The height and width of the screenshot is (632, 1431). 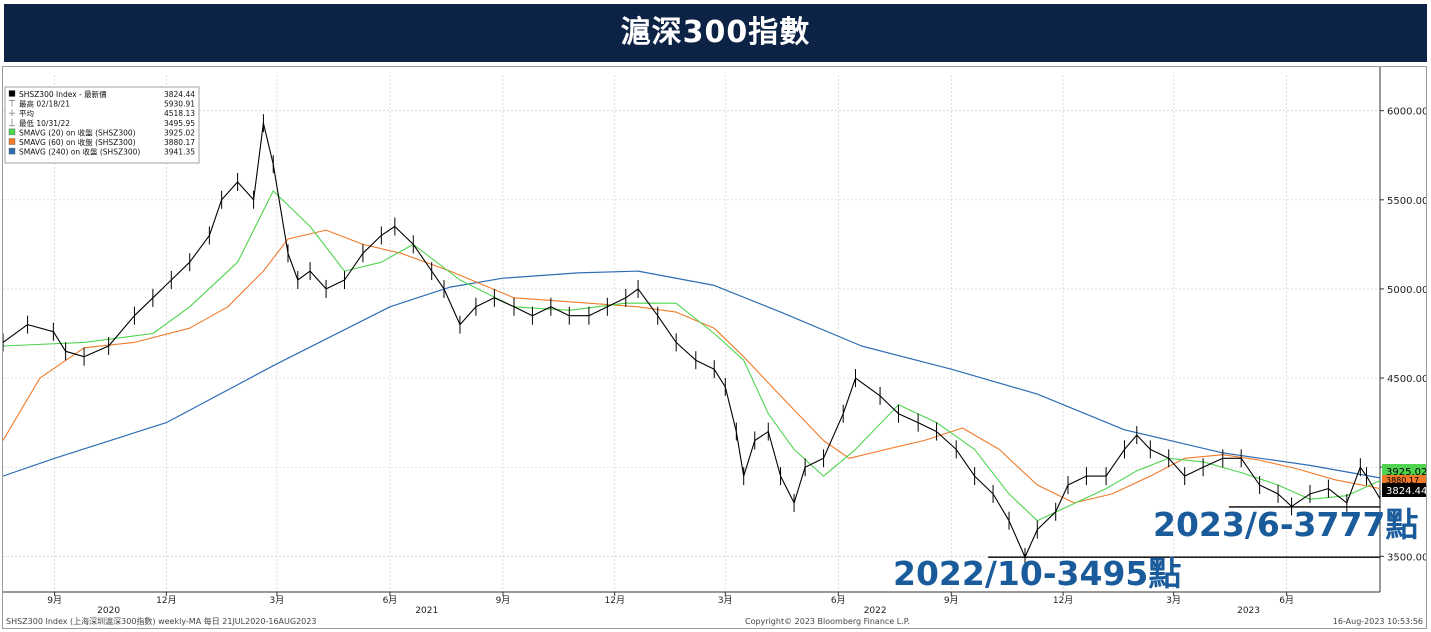 I want to click on price-tag-sma20: 3925.02, so click(x=1406, y=472).